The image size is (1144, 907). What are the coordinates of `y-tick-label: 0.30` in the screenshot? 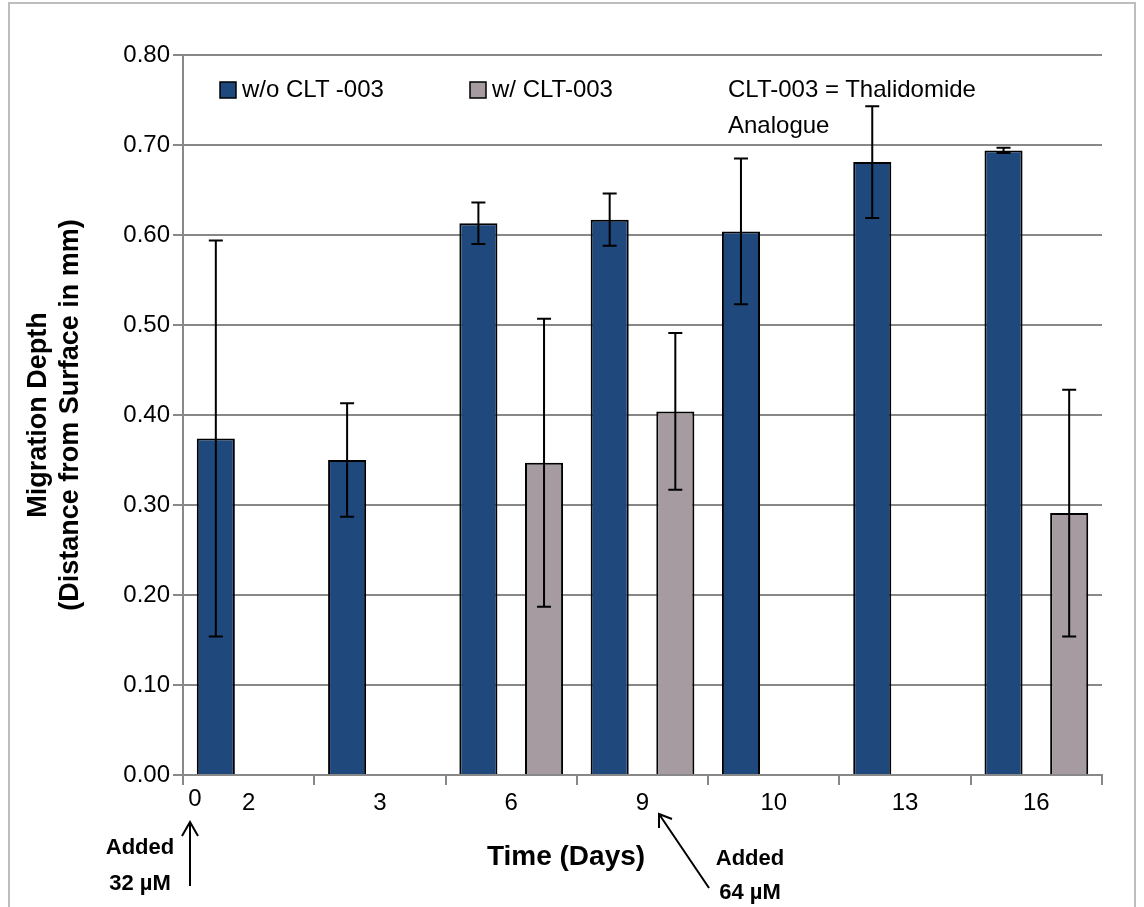 It's located at (146, 503).